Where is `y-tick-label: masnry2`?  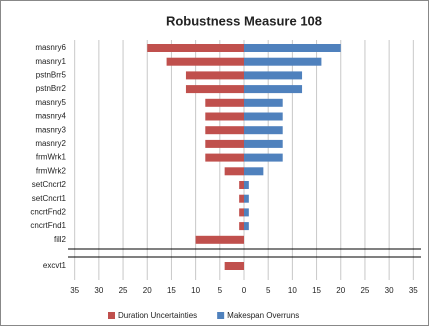
y-tick-label: masnry2 is located at coordinates (50, 143).